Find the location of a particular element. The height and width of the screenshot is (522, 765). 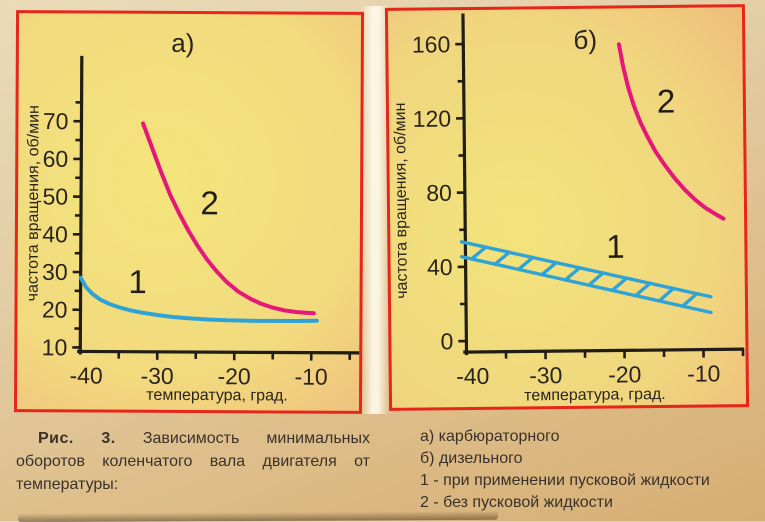

svg-text: 10 is located at coordinates (55, 347).